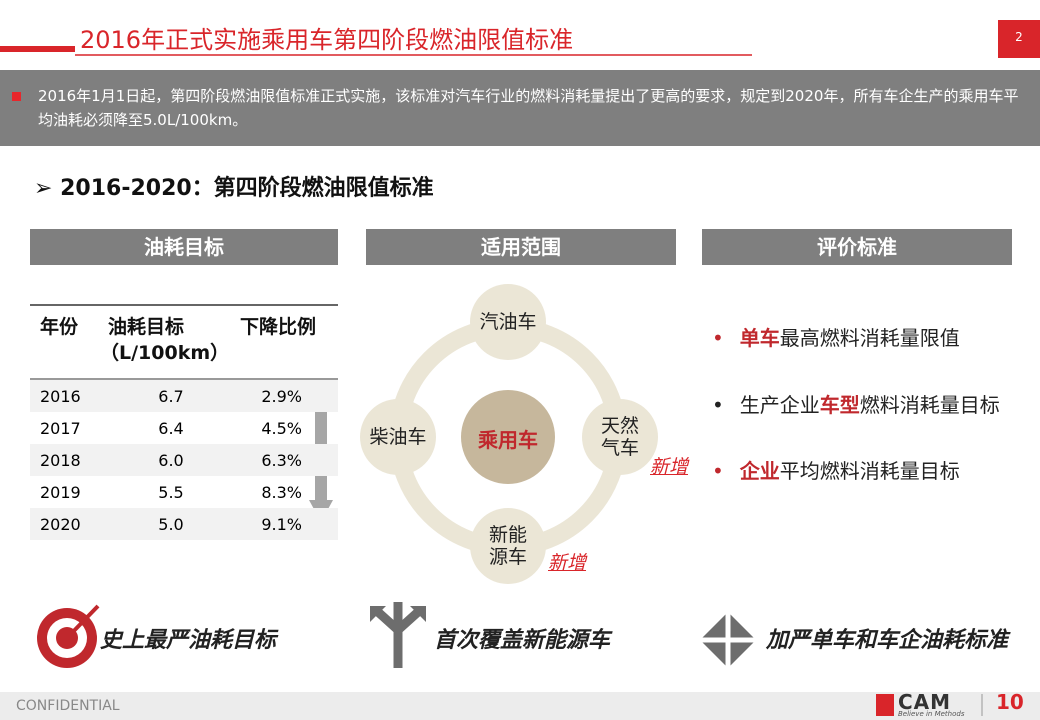 The image size is (1040, 720). Describe the element at coordinates (16, 96) in the screenshot. I see `summary-bullet` at that location.